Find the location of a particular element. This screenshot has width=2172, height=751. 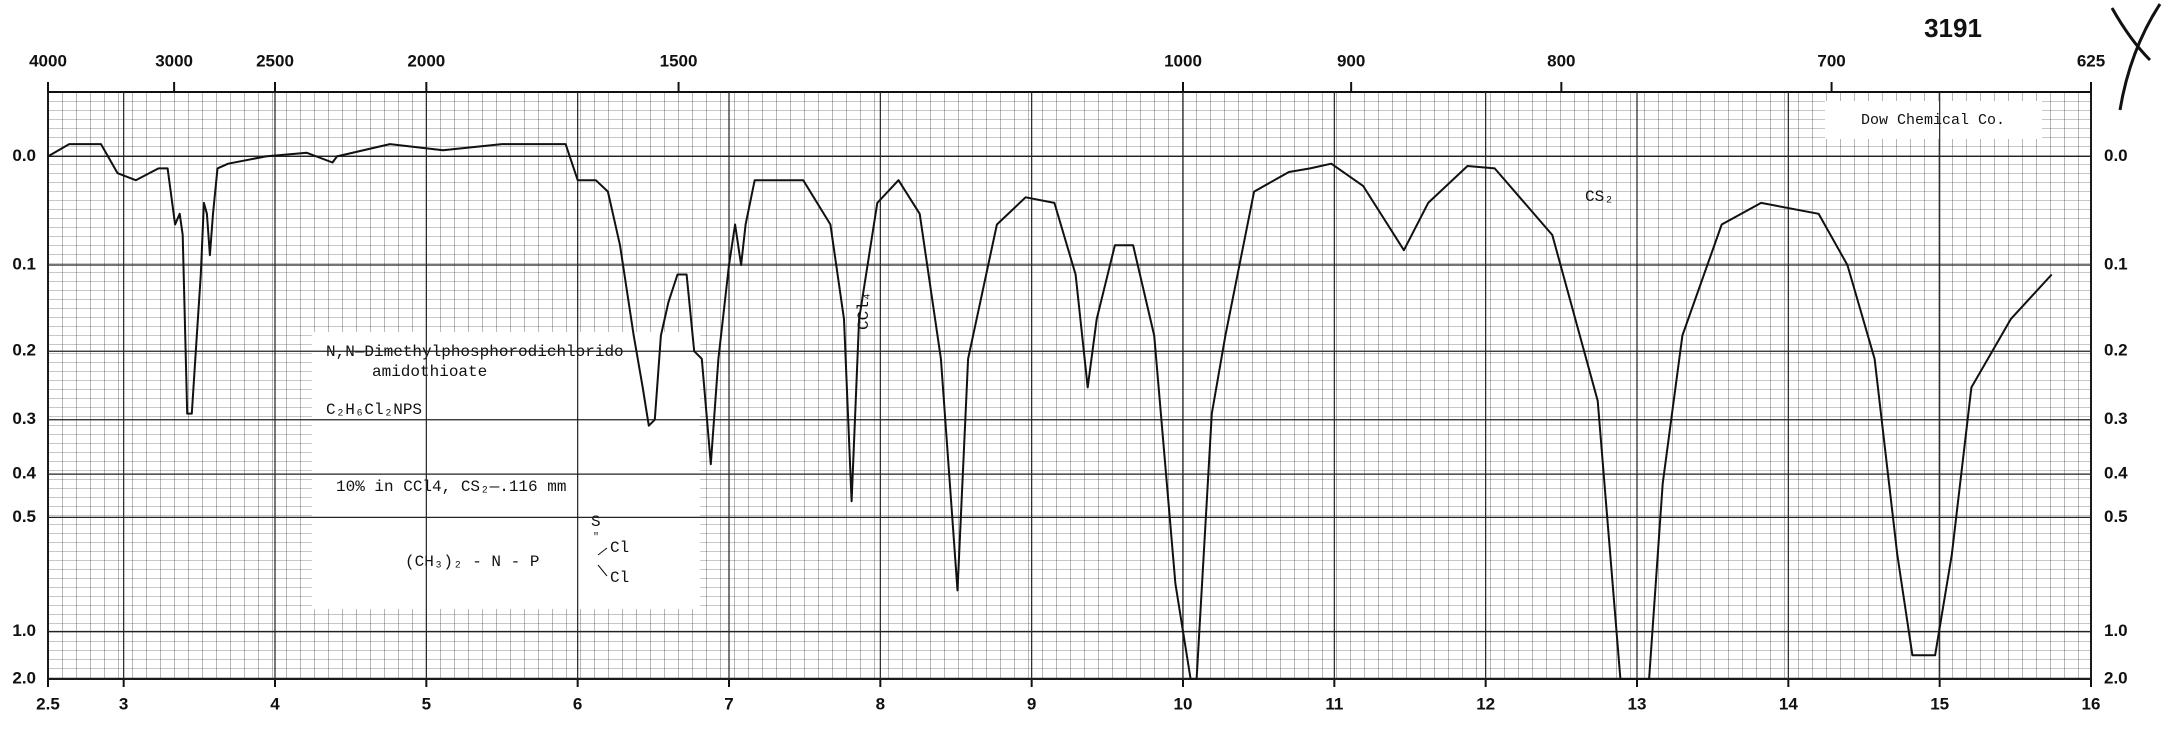

x-tick-label: 9 is located at coordinates (1031, 703).